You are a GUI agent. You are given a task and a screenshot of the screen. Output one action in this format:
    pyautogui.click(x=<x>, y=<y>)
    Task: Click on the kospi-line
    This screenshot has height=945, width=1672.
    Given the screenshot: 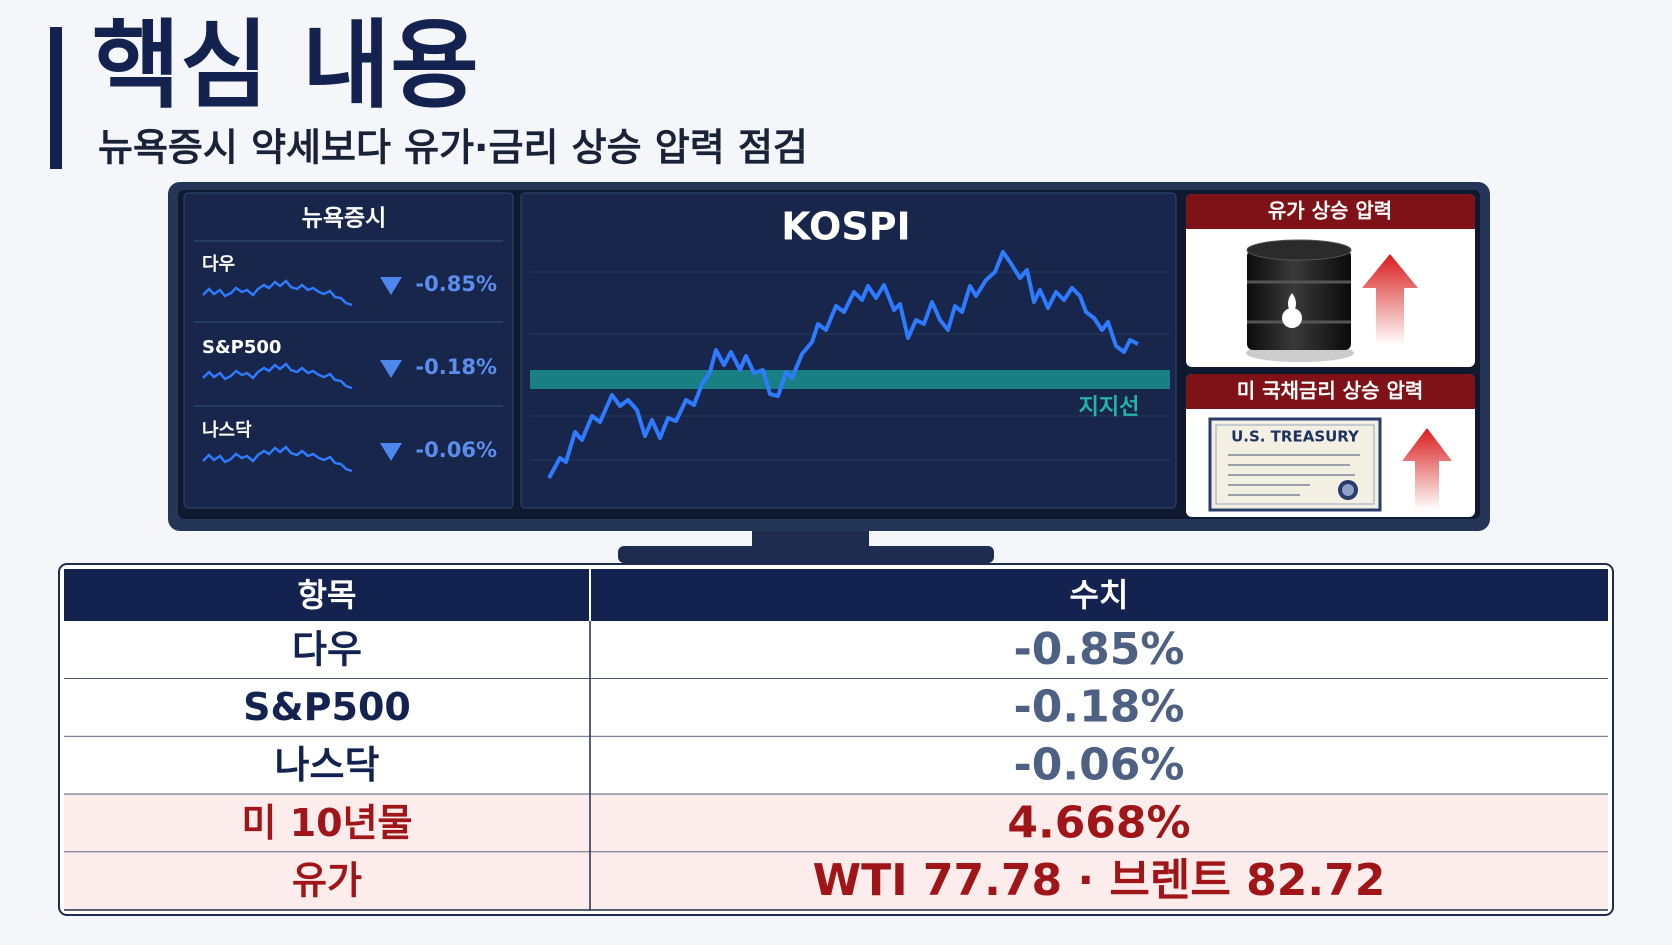 What is the action you would take?
    pyautogui.click(x=843, y=364)
    